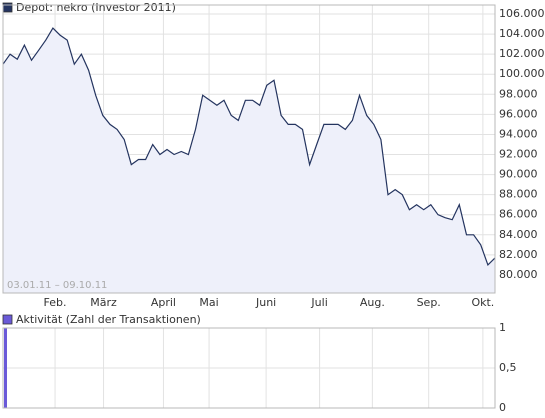 The height and width of the screenshot is (418, 545). I want to click on y-tick-label: 0,5, so click(508, 367).